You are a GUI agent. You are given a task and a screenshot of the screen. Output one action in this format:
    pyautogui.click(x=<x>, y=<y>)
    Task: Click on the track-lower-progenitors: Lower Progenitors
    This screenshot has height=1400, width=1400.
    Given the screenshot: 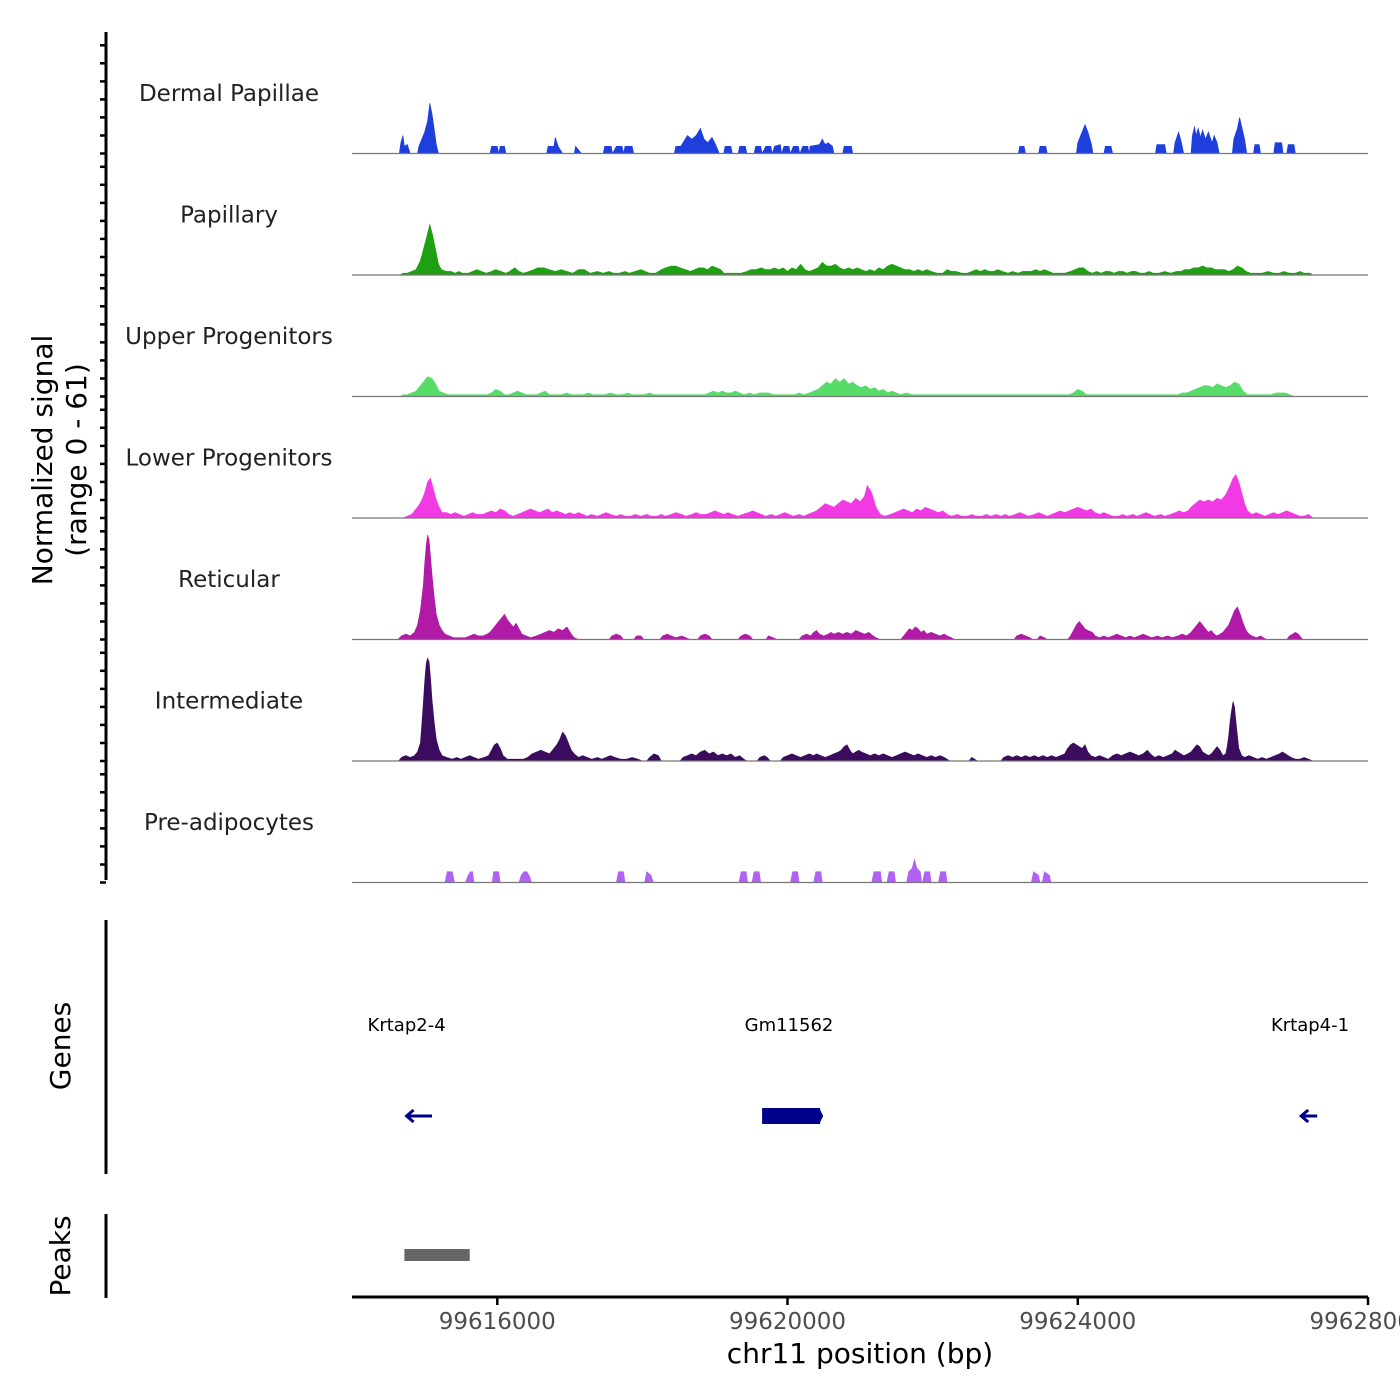 What is the action you would take?
    pyautogui.click(x=747, y=482)
    